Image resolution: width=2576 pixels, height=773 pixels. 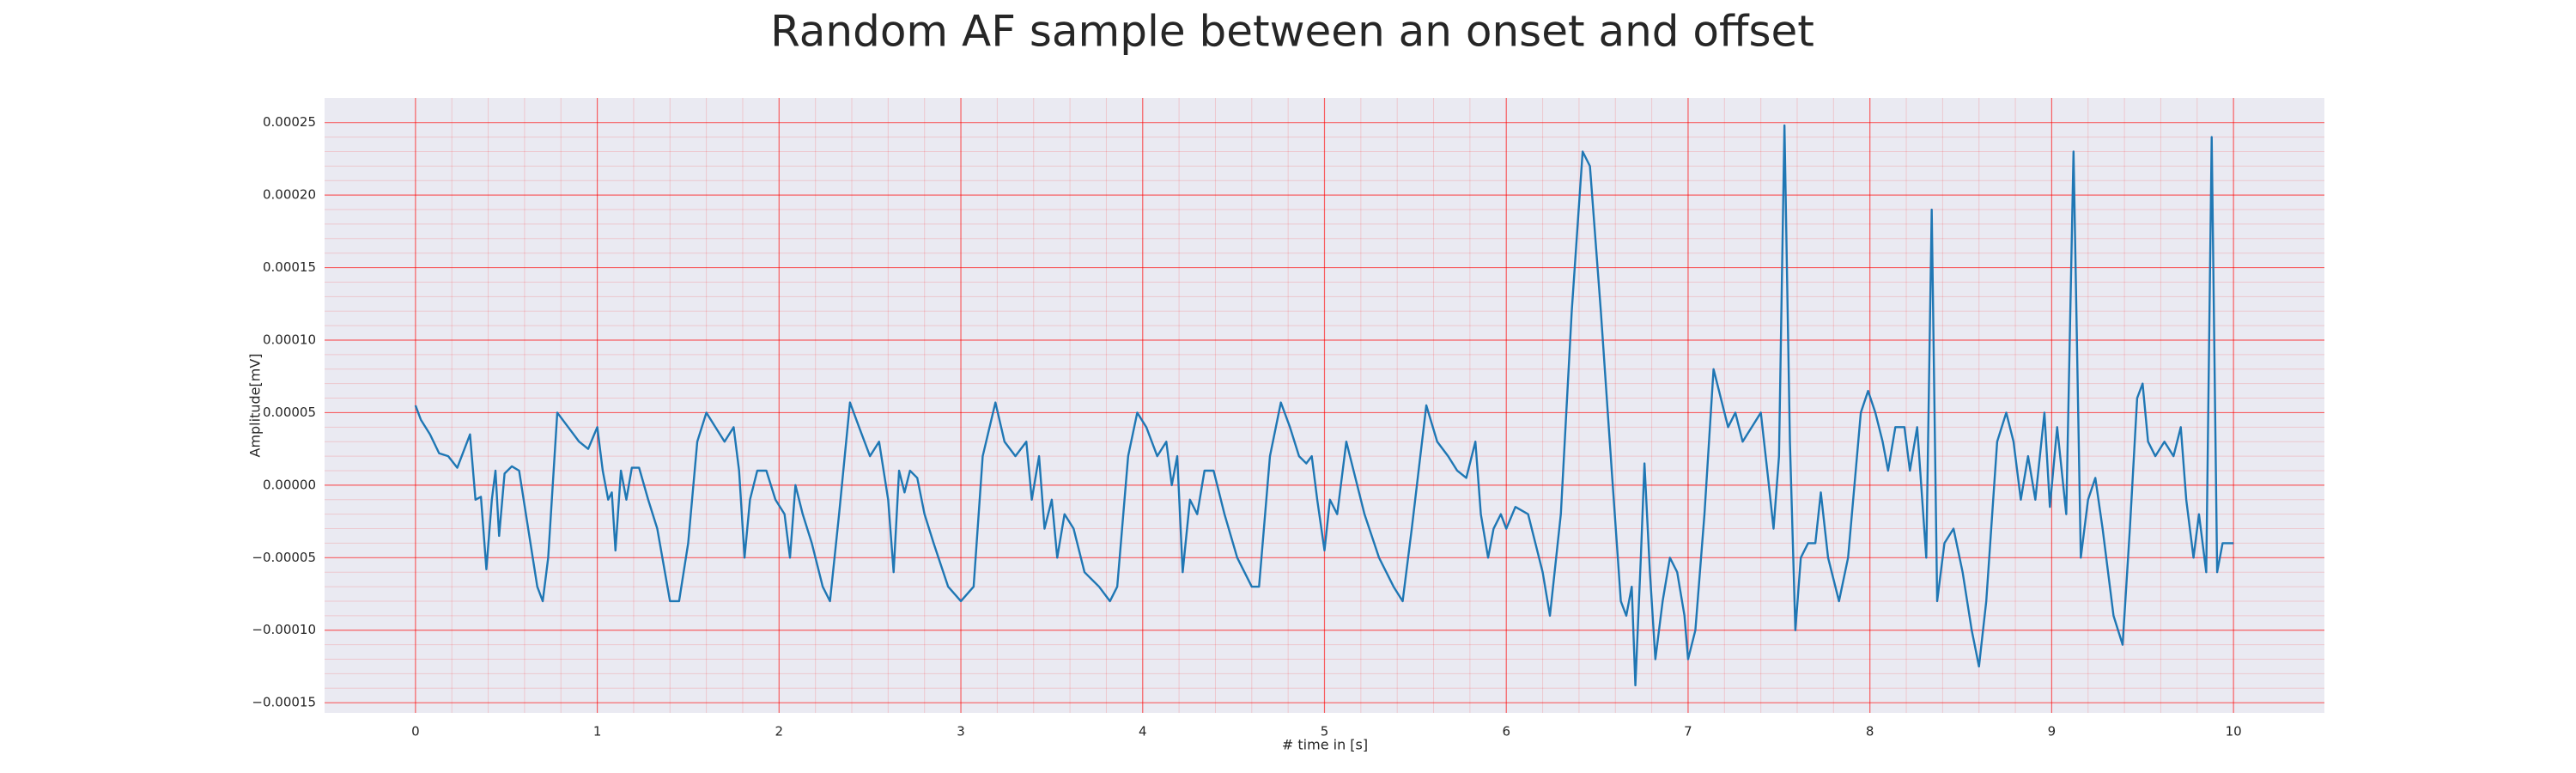 What do you see at coordinates (290, 340) in the screenshot?
I see `y-tick-label: 0.00010` at bounding box center [290, 340].